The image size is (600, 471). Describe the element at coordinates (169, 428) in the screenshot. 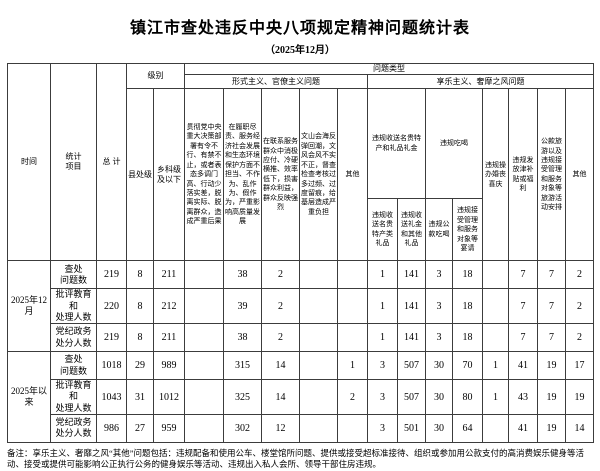

I see `data-cell: 959` at that location.